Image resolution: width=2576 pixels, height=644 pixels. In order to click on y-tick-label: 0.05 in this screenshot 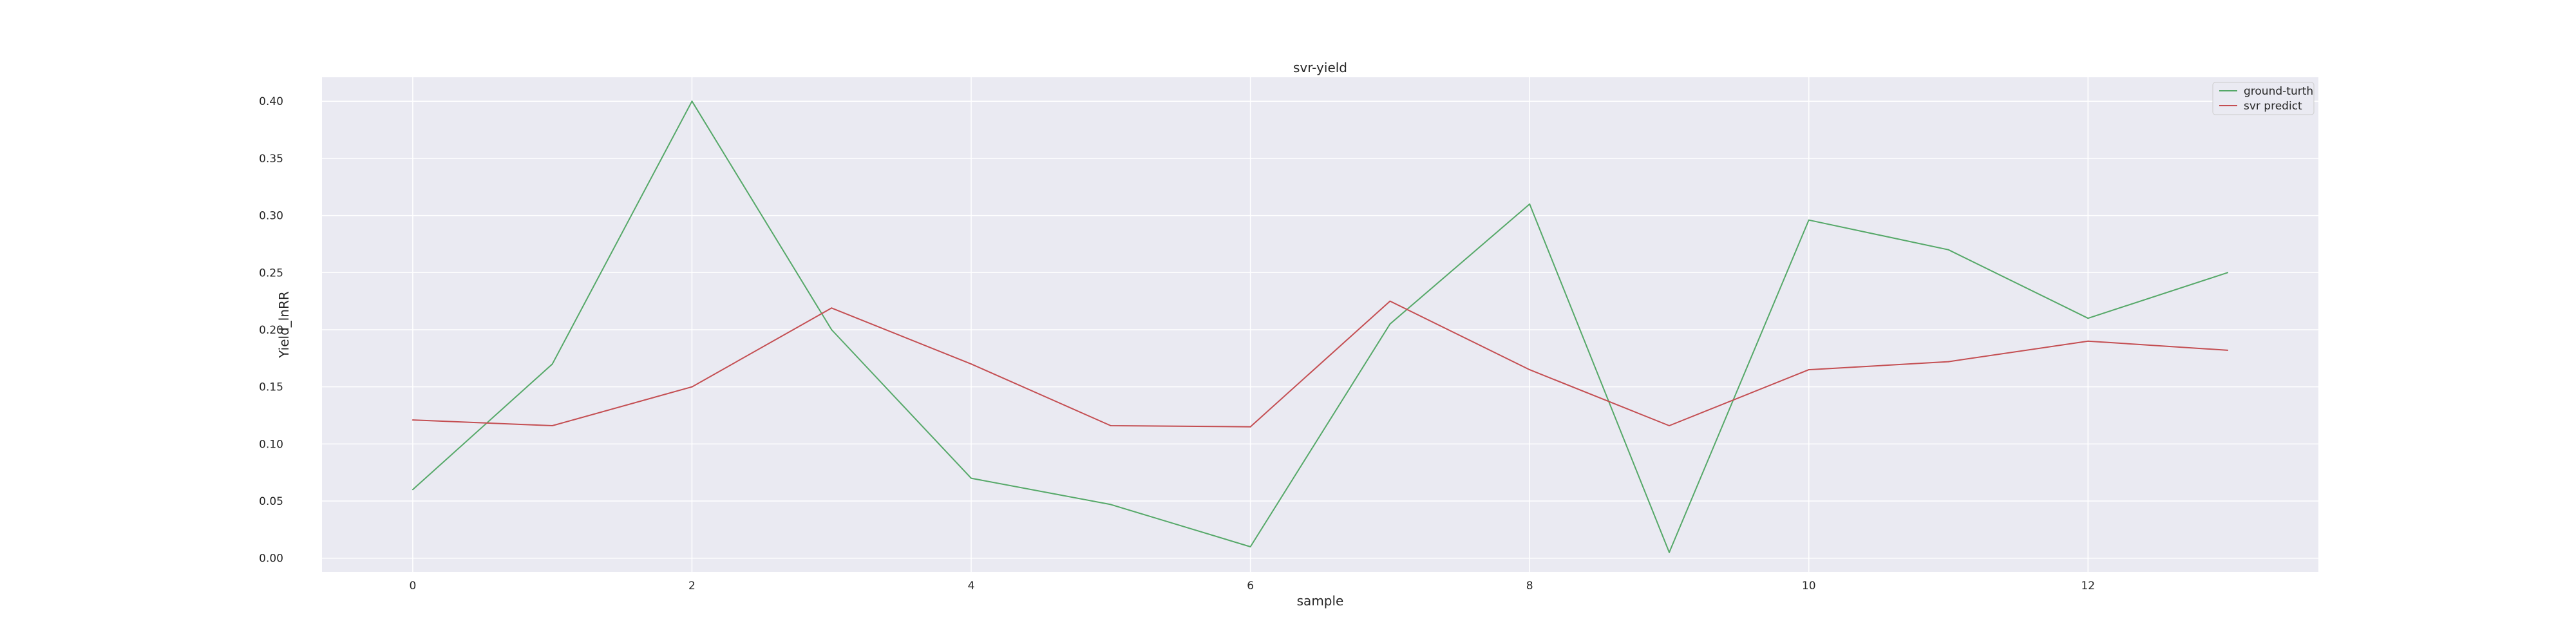, I will do `click(271, 501)`.